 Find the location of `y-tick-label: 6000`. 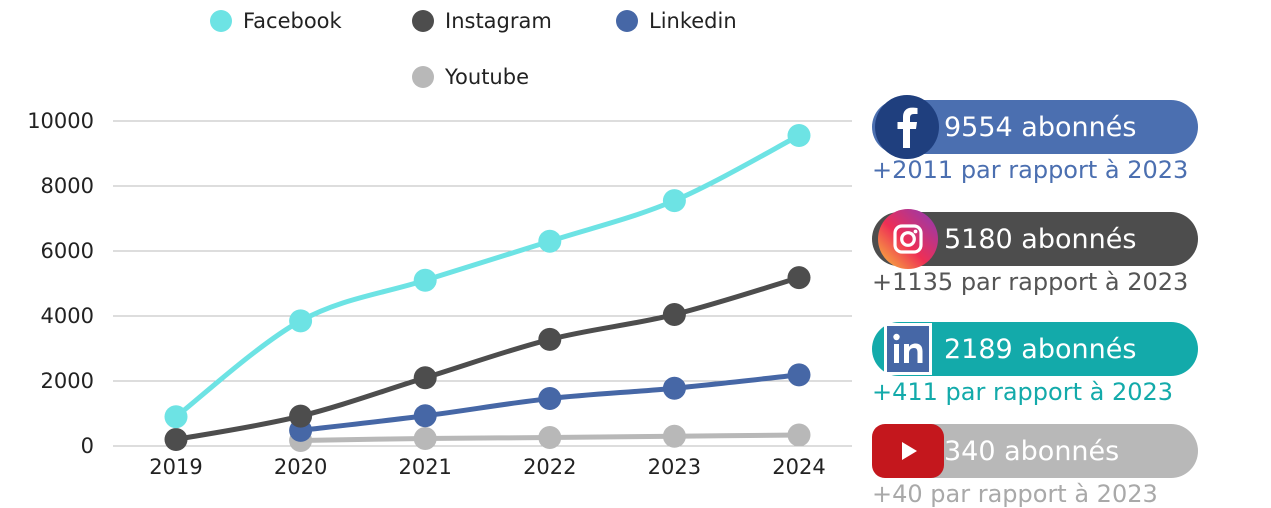

y-tick-label: 6000 is located at coordinates (67, 251).